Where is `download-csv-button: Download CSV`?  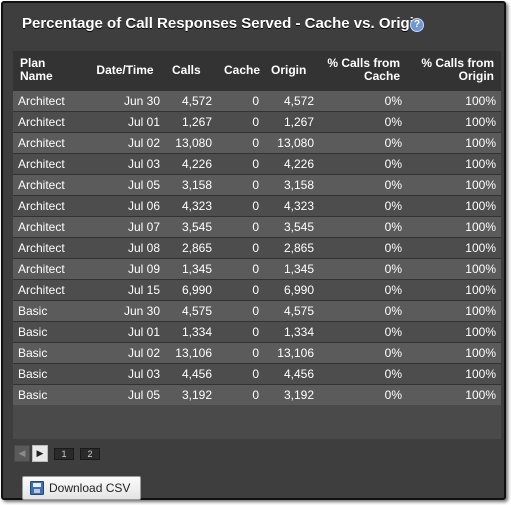
download-csv-button: Download CSV is located at coordinates (81, 488).